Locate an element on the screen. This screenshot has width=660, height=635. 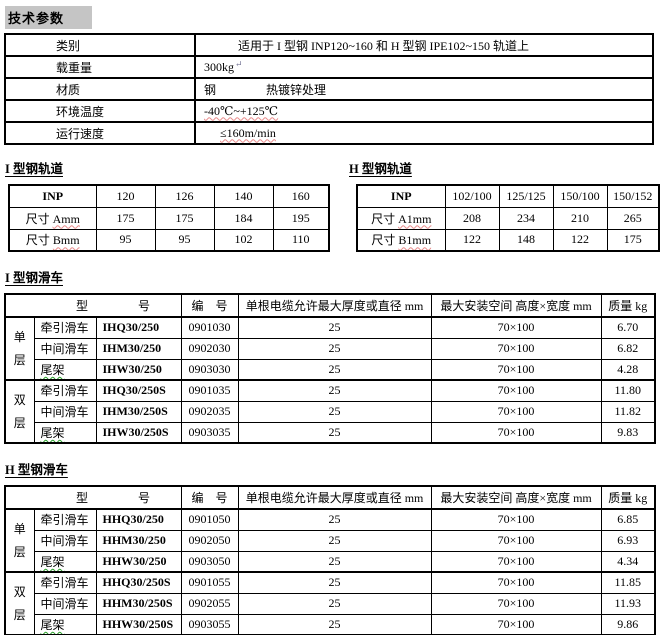
layer-cell: 单层 is located at coordinates (19, 540).